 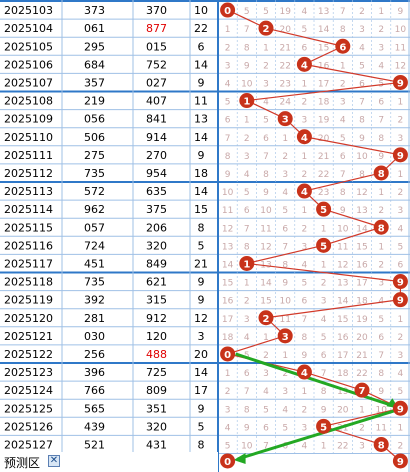 I want to click on period-cell: 2025107, so click(x=28, y=82).